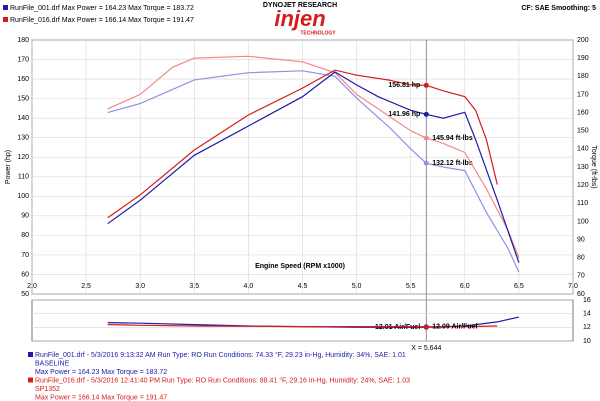  Describe the element at coordinates (86, 286) in the screenshot. I see `x-tick-label: 2.5` at that location.